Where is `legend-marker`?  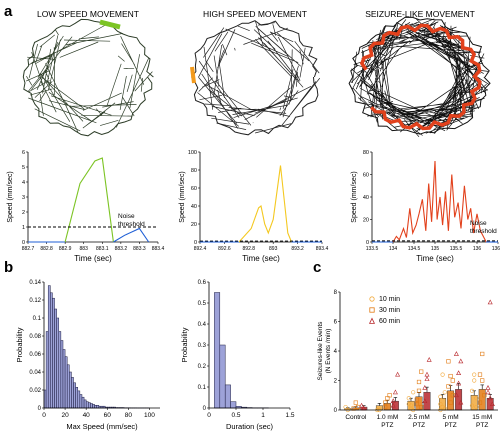
legend-marker is located at coordinates (372, 310).